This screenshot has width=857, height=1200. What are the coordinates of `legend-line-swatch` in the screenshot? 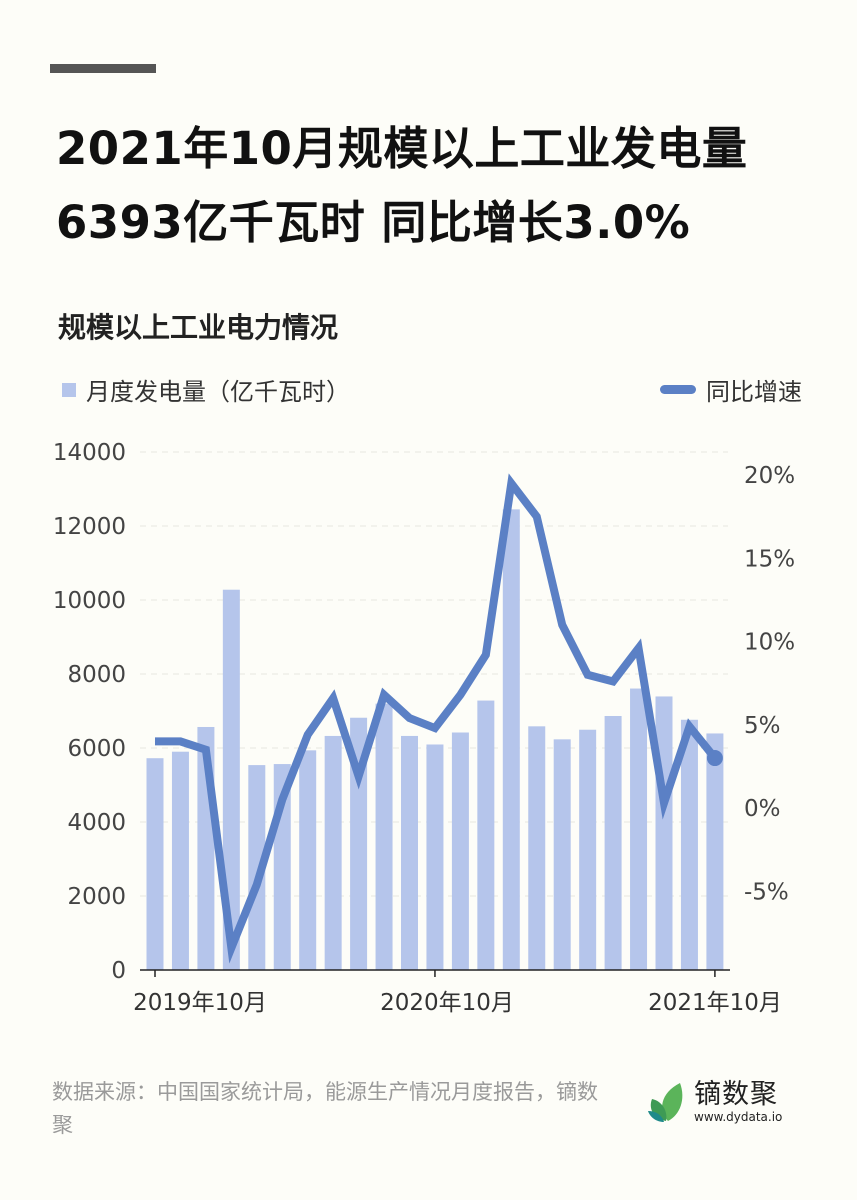 It's located at (678, 389).